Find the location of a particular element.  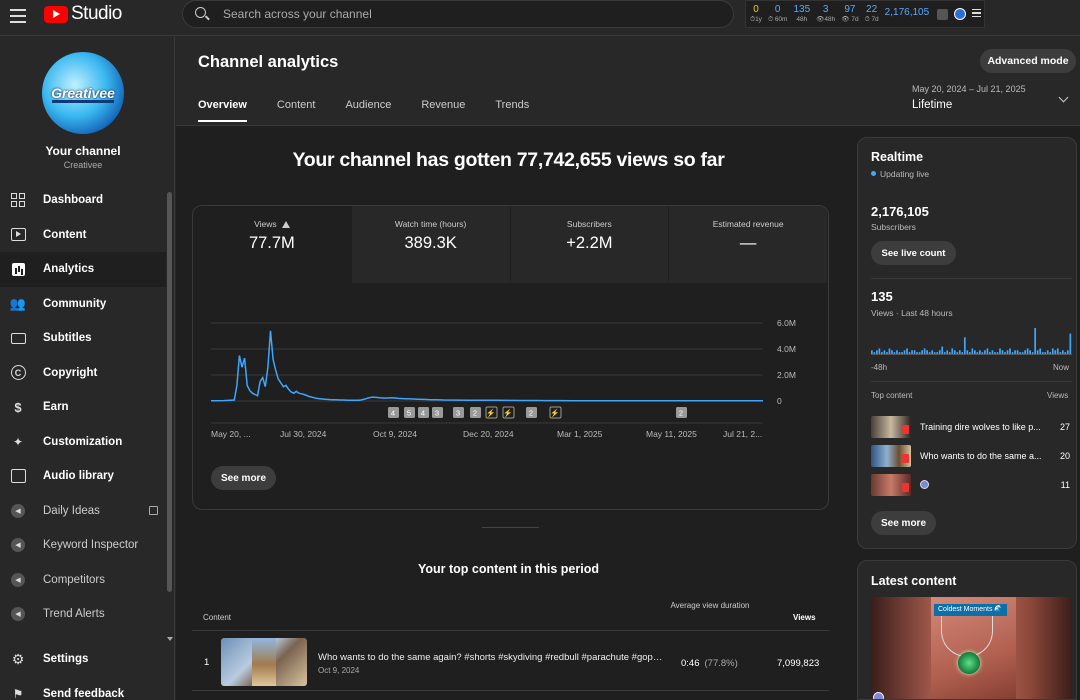

metric-tab-watch-time-hours: Watch time (hours) 389.3K is located at coordinates (431, 244).